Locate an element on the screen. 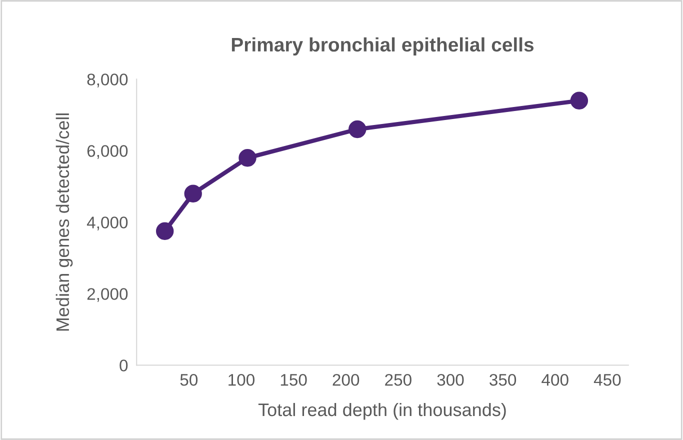  y-tick-label: 0 is located at coordinates (124, 366).